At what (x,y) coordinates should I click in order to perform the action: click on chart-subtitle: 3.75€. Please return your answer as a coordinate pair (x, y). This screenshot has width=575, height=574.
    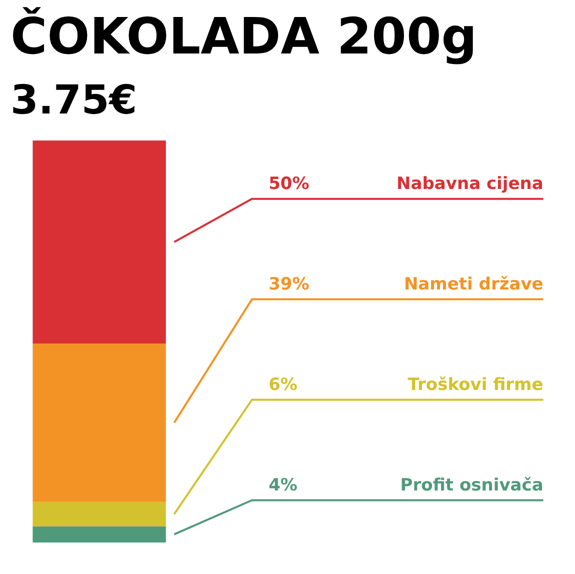
    Looking at the image, I should click on (74, 101).